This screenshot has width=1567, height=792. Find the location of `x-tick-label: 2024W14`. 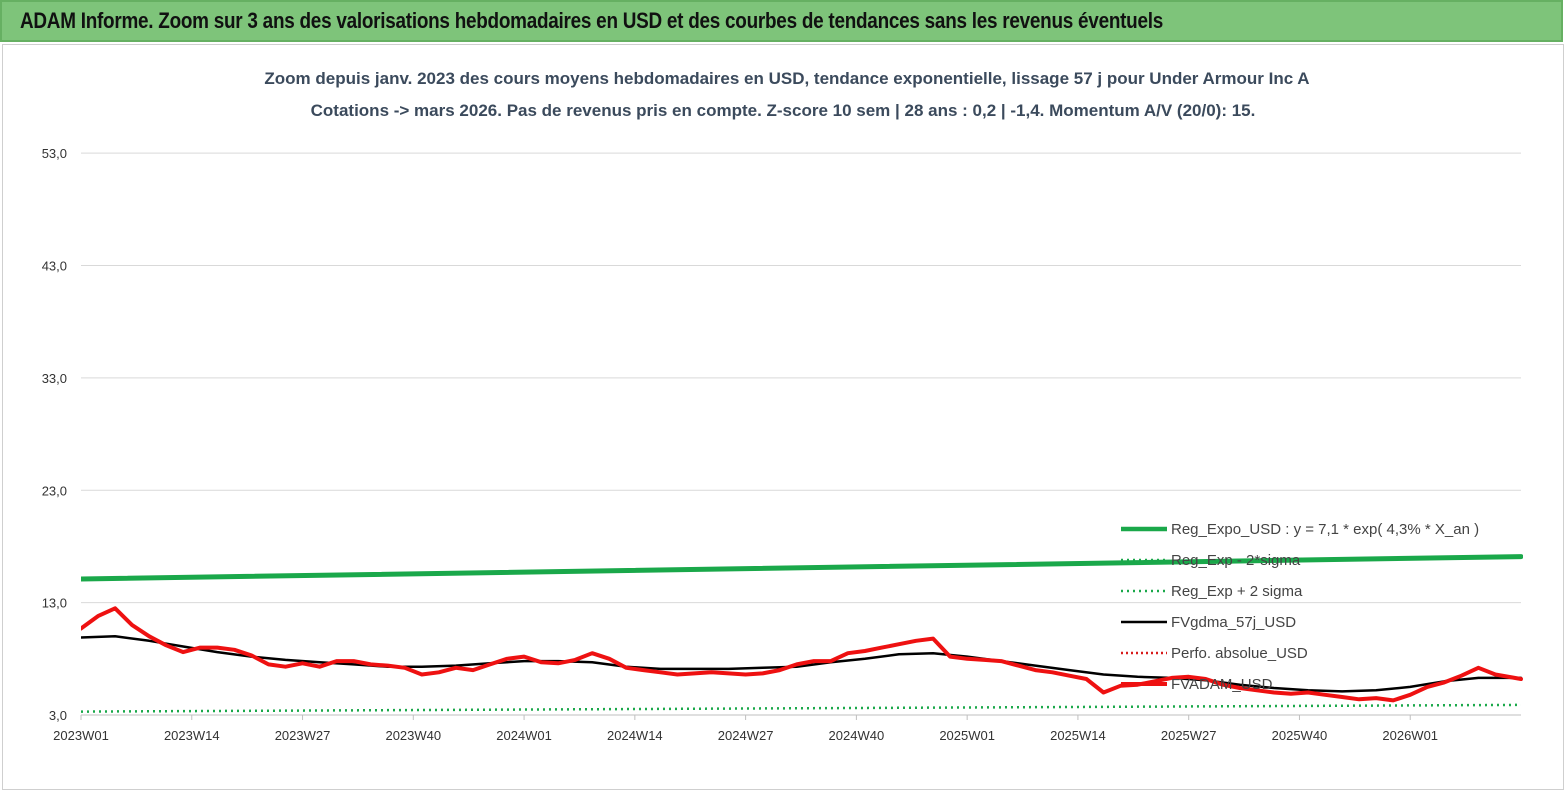

x-tick-label: 2024W14 is located at coordinates (635, 735).